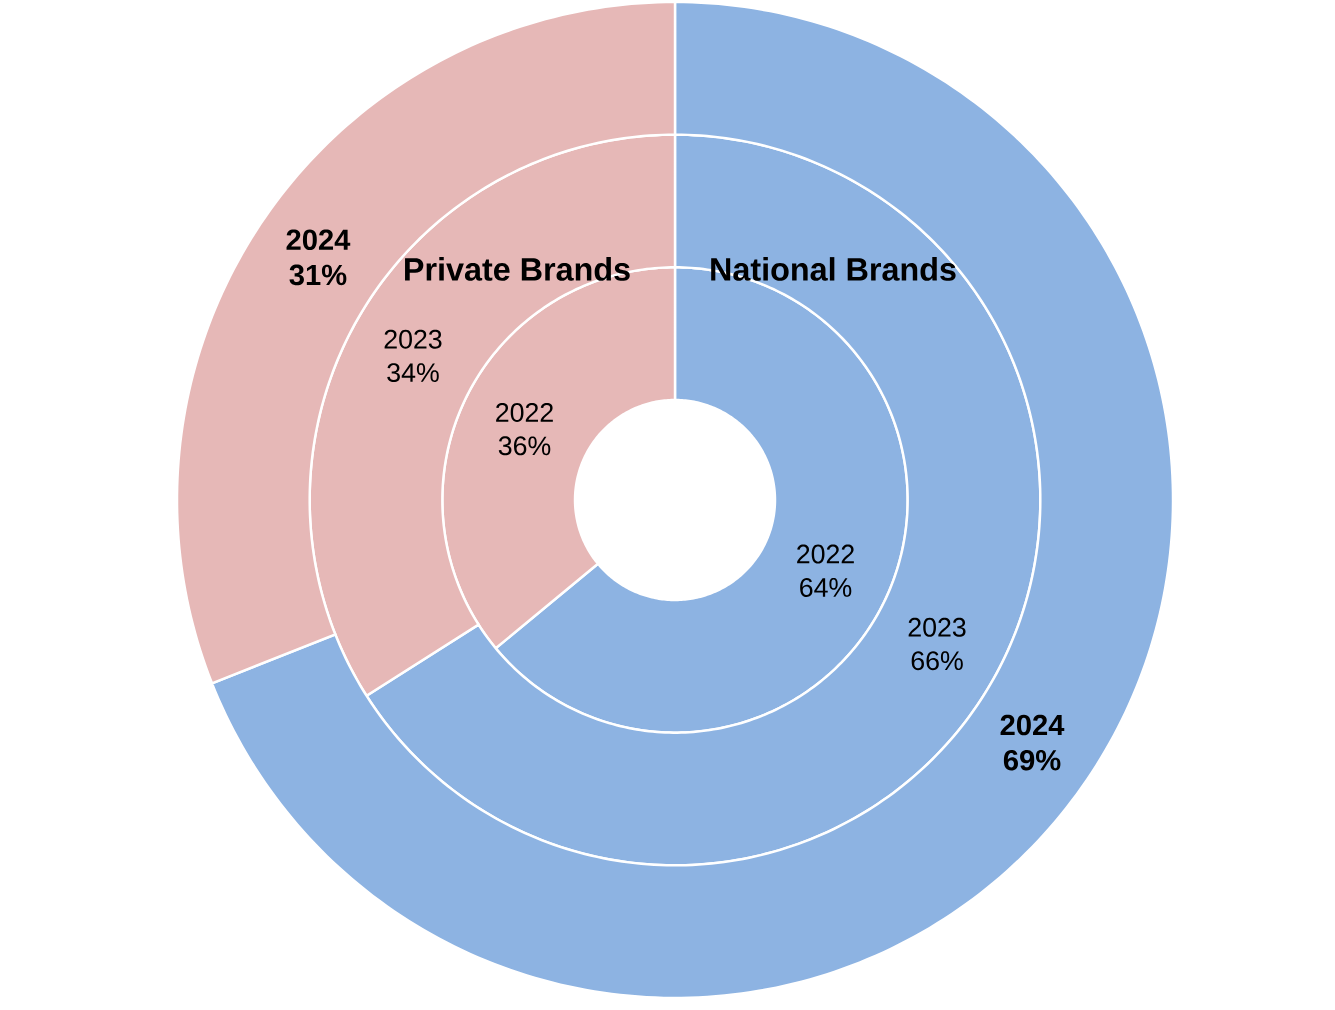 This screenshot has width=1335, height=1010. What do you see at coordinates (413, 373) in the screenshot?
I see `data-label: 34%` at bounding box center [413, 373].